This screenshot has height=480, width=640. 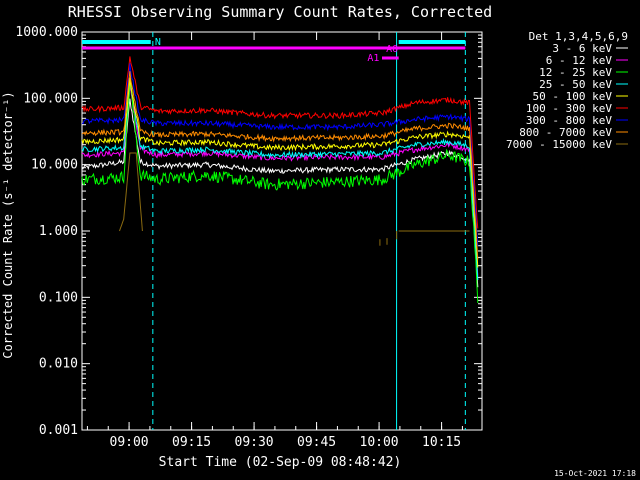 What do you see at coordinates (58, 430) in the screenshot?
I see `y-tick-label: 0.001` at bounding box center [58, 430].